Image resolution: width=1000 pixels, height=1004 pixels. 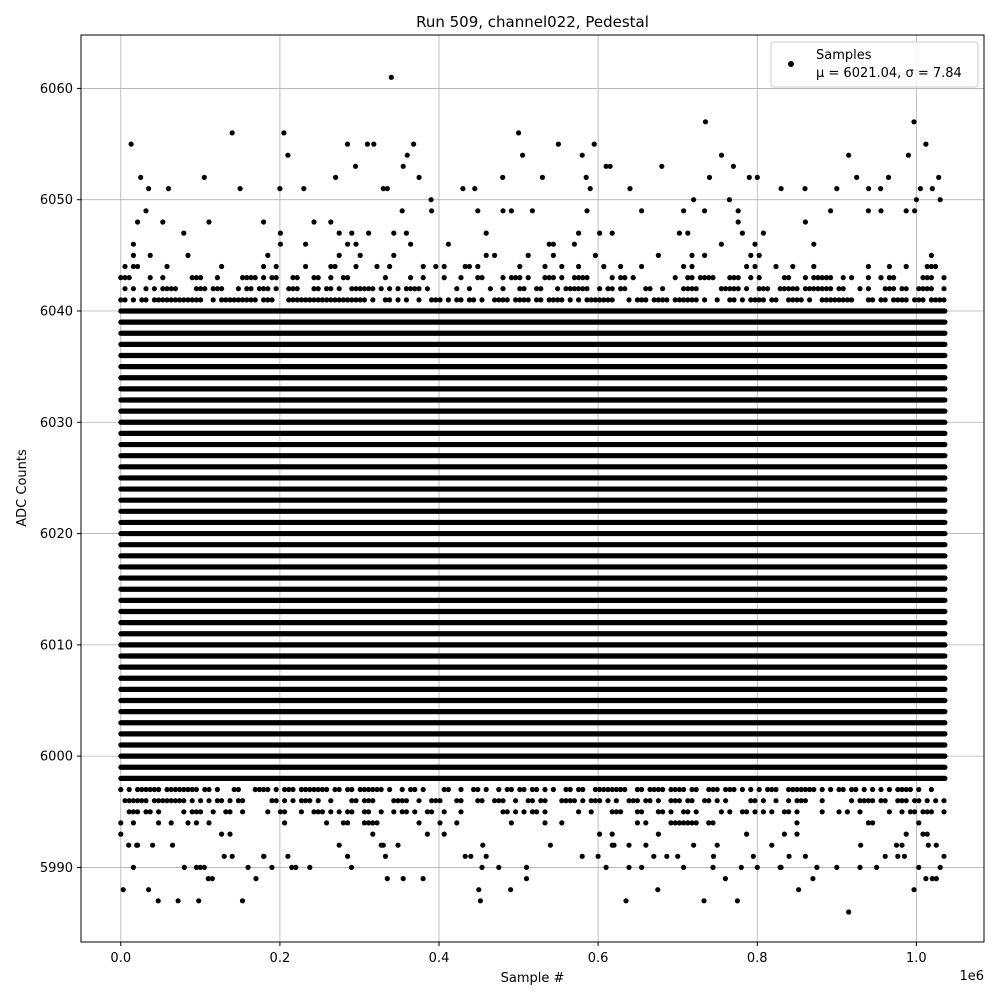 What do you see at coordinates (533, 311) in the screenshot?
I see `sample-band` at bounding box center [533, 311].